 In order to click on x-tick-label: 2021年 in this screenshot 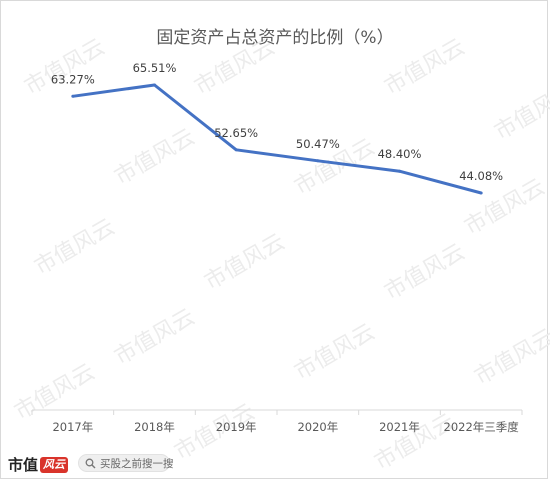, I will do `click(399, 427)`.